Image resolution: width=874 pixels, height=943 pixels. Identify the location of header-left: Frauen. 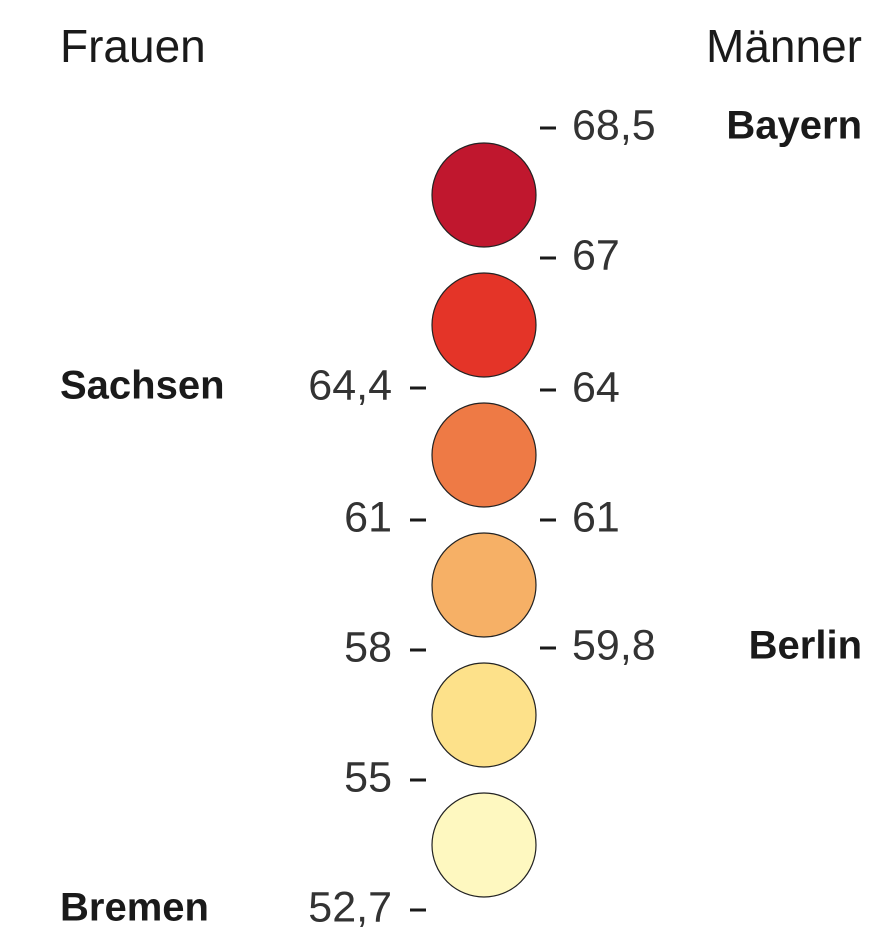
(133, 46).